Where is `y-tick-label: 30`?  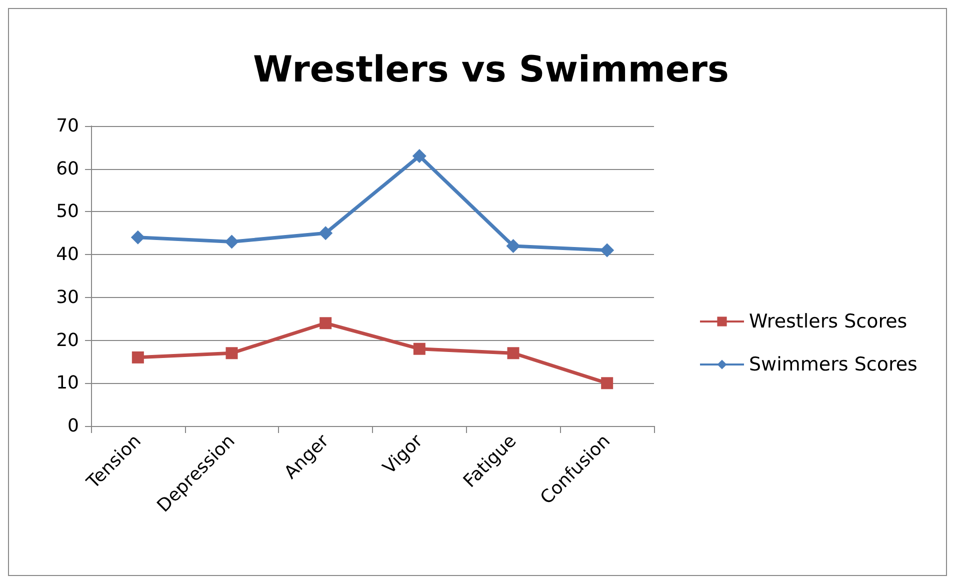 y-tick-label: 30 is located at coordinates (67, 297).